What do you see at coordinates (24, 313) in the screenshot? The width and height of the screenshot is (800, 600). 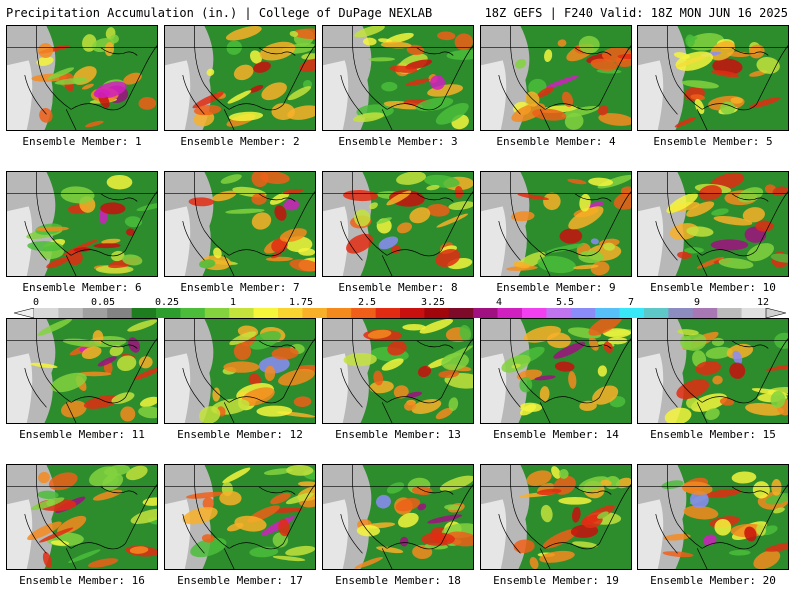 I see `colorbar-left-arrow` at bounding box center [24, 313].